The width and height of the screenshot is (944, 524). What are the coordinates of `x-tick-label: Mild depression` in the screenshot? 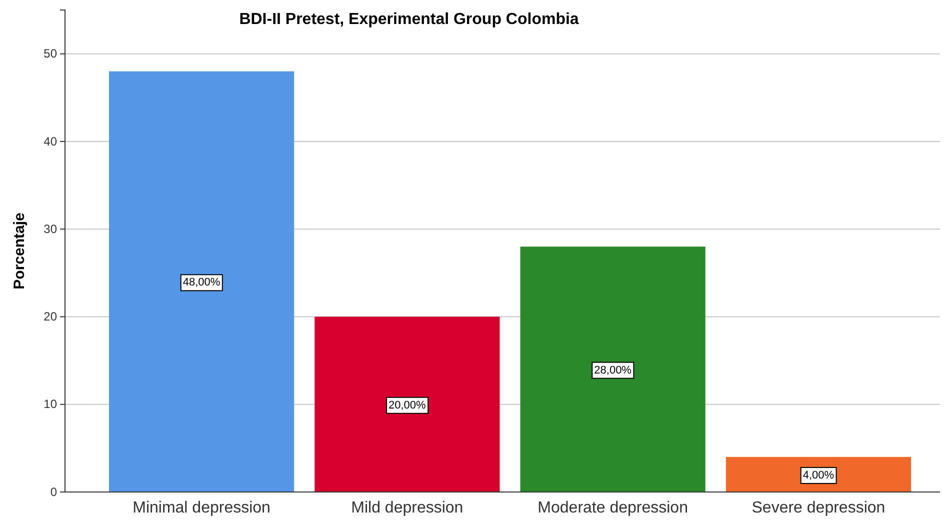 It's located at (407, 508).